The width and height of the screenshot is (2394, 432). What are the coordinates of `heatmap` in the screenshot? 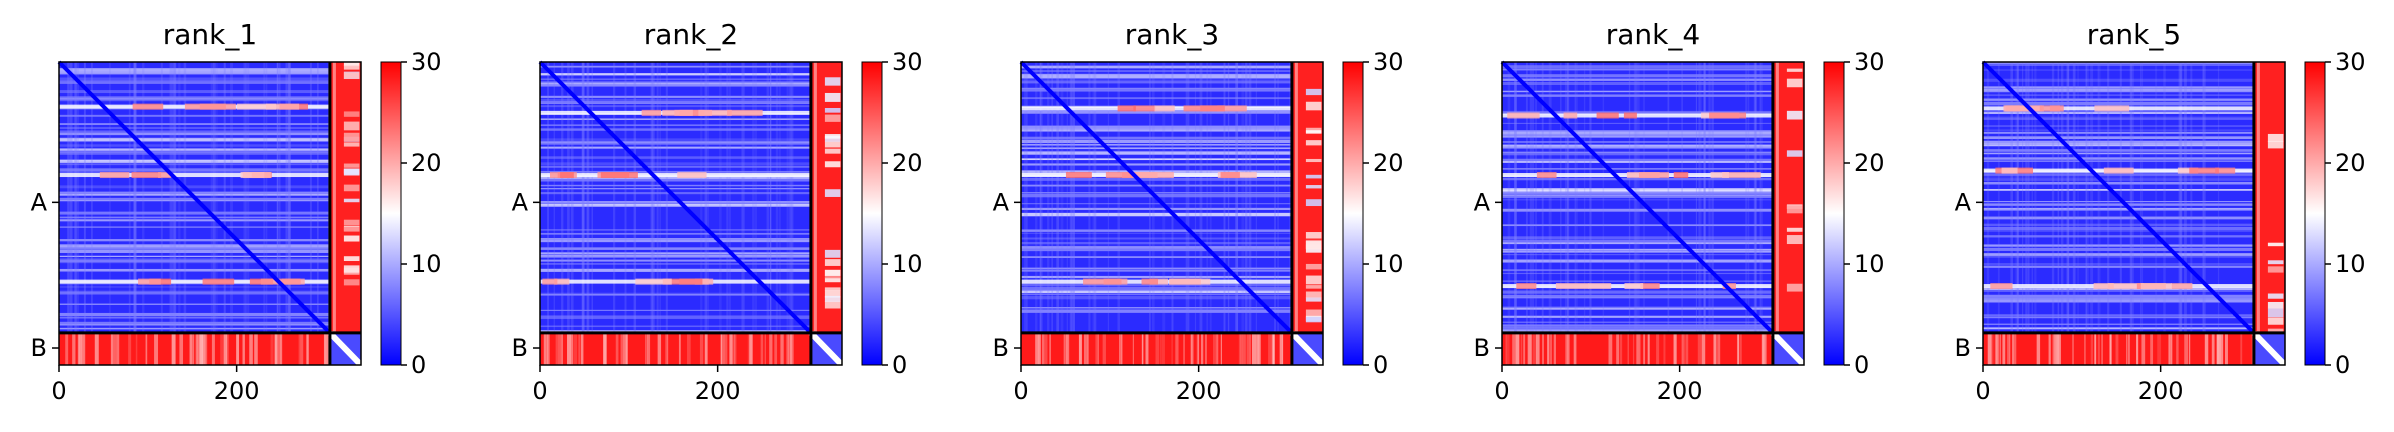 It's located at (1653, 214).